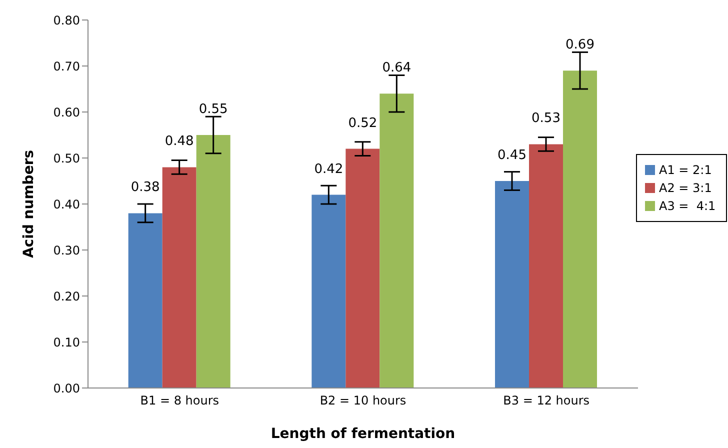 The width and height of the screenshot is (728, 448). I want to click on x-tick-label: B3 = 12 hours, so click(546, 401).